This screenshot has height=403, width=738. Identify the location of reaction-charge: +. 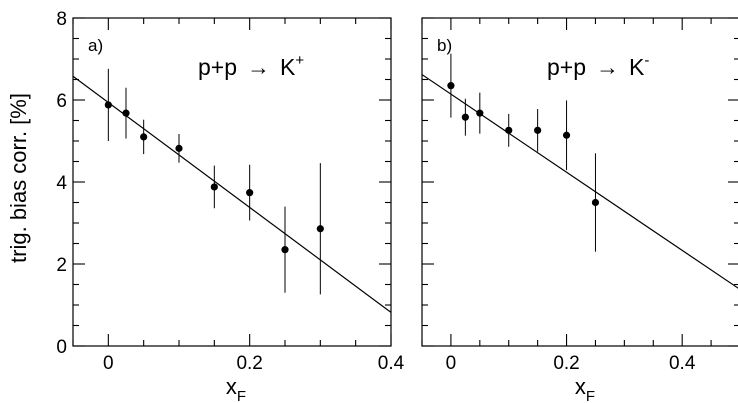
(299, 60).